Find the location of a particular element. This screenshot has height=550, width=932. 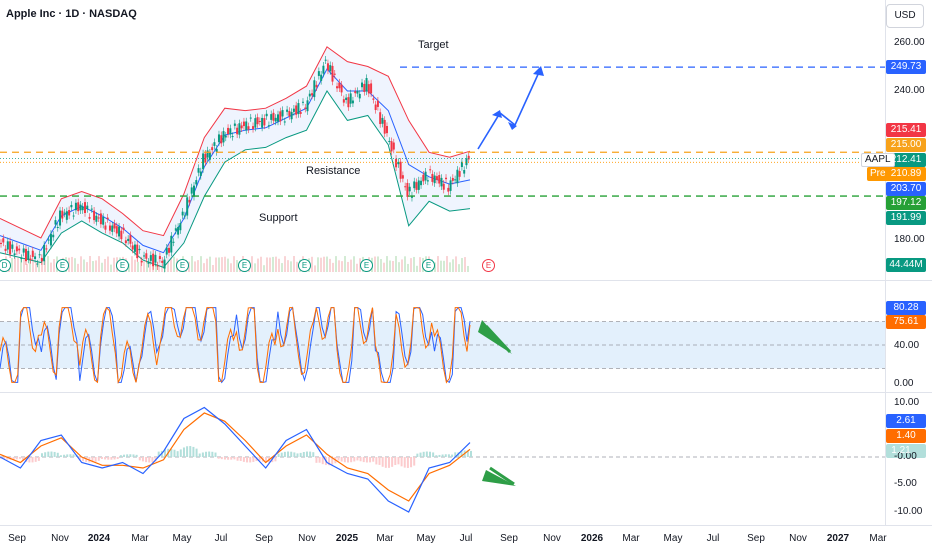

macd-histogram-tag: 1.21 is located at coordinates (901, 450).